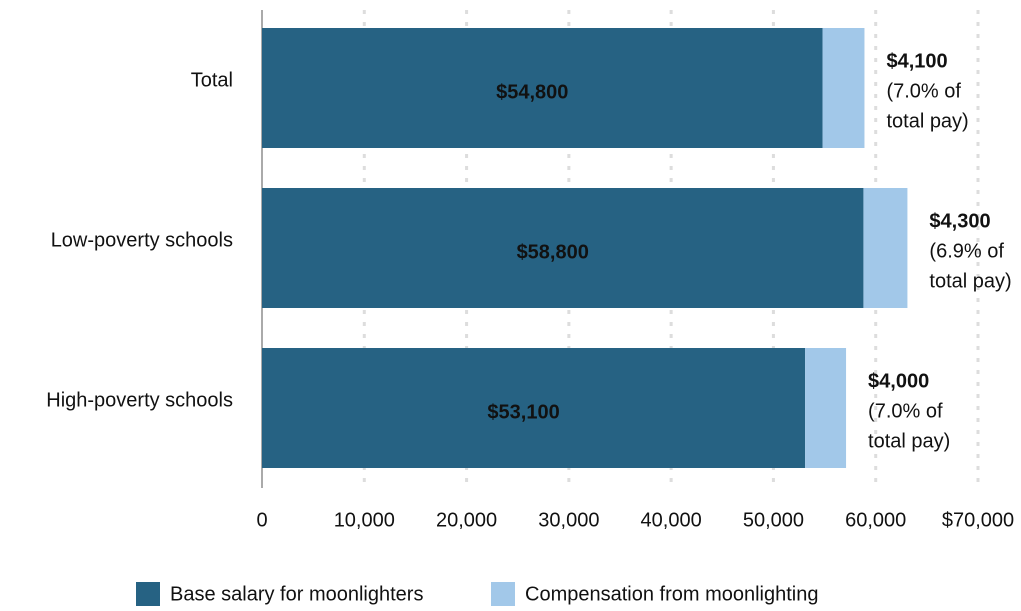 The width and height of the screenshot is (1021, 611). What do you see at coordinates (978, 520) in the screenshot?
I see `x-tick-label: $70,000` at bounding box center [978, 520].